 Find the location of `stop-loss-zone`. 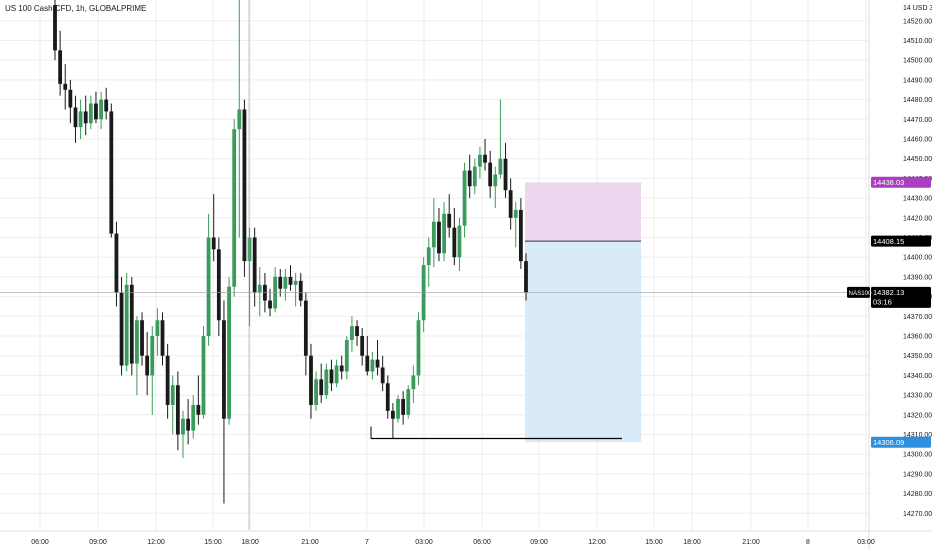

stop-loss-zone is located at coordinates (583, 342).